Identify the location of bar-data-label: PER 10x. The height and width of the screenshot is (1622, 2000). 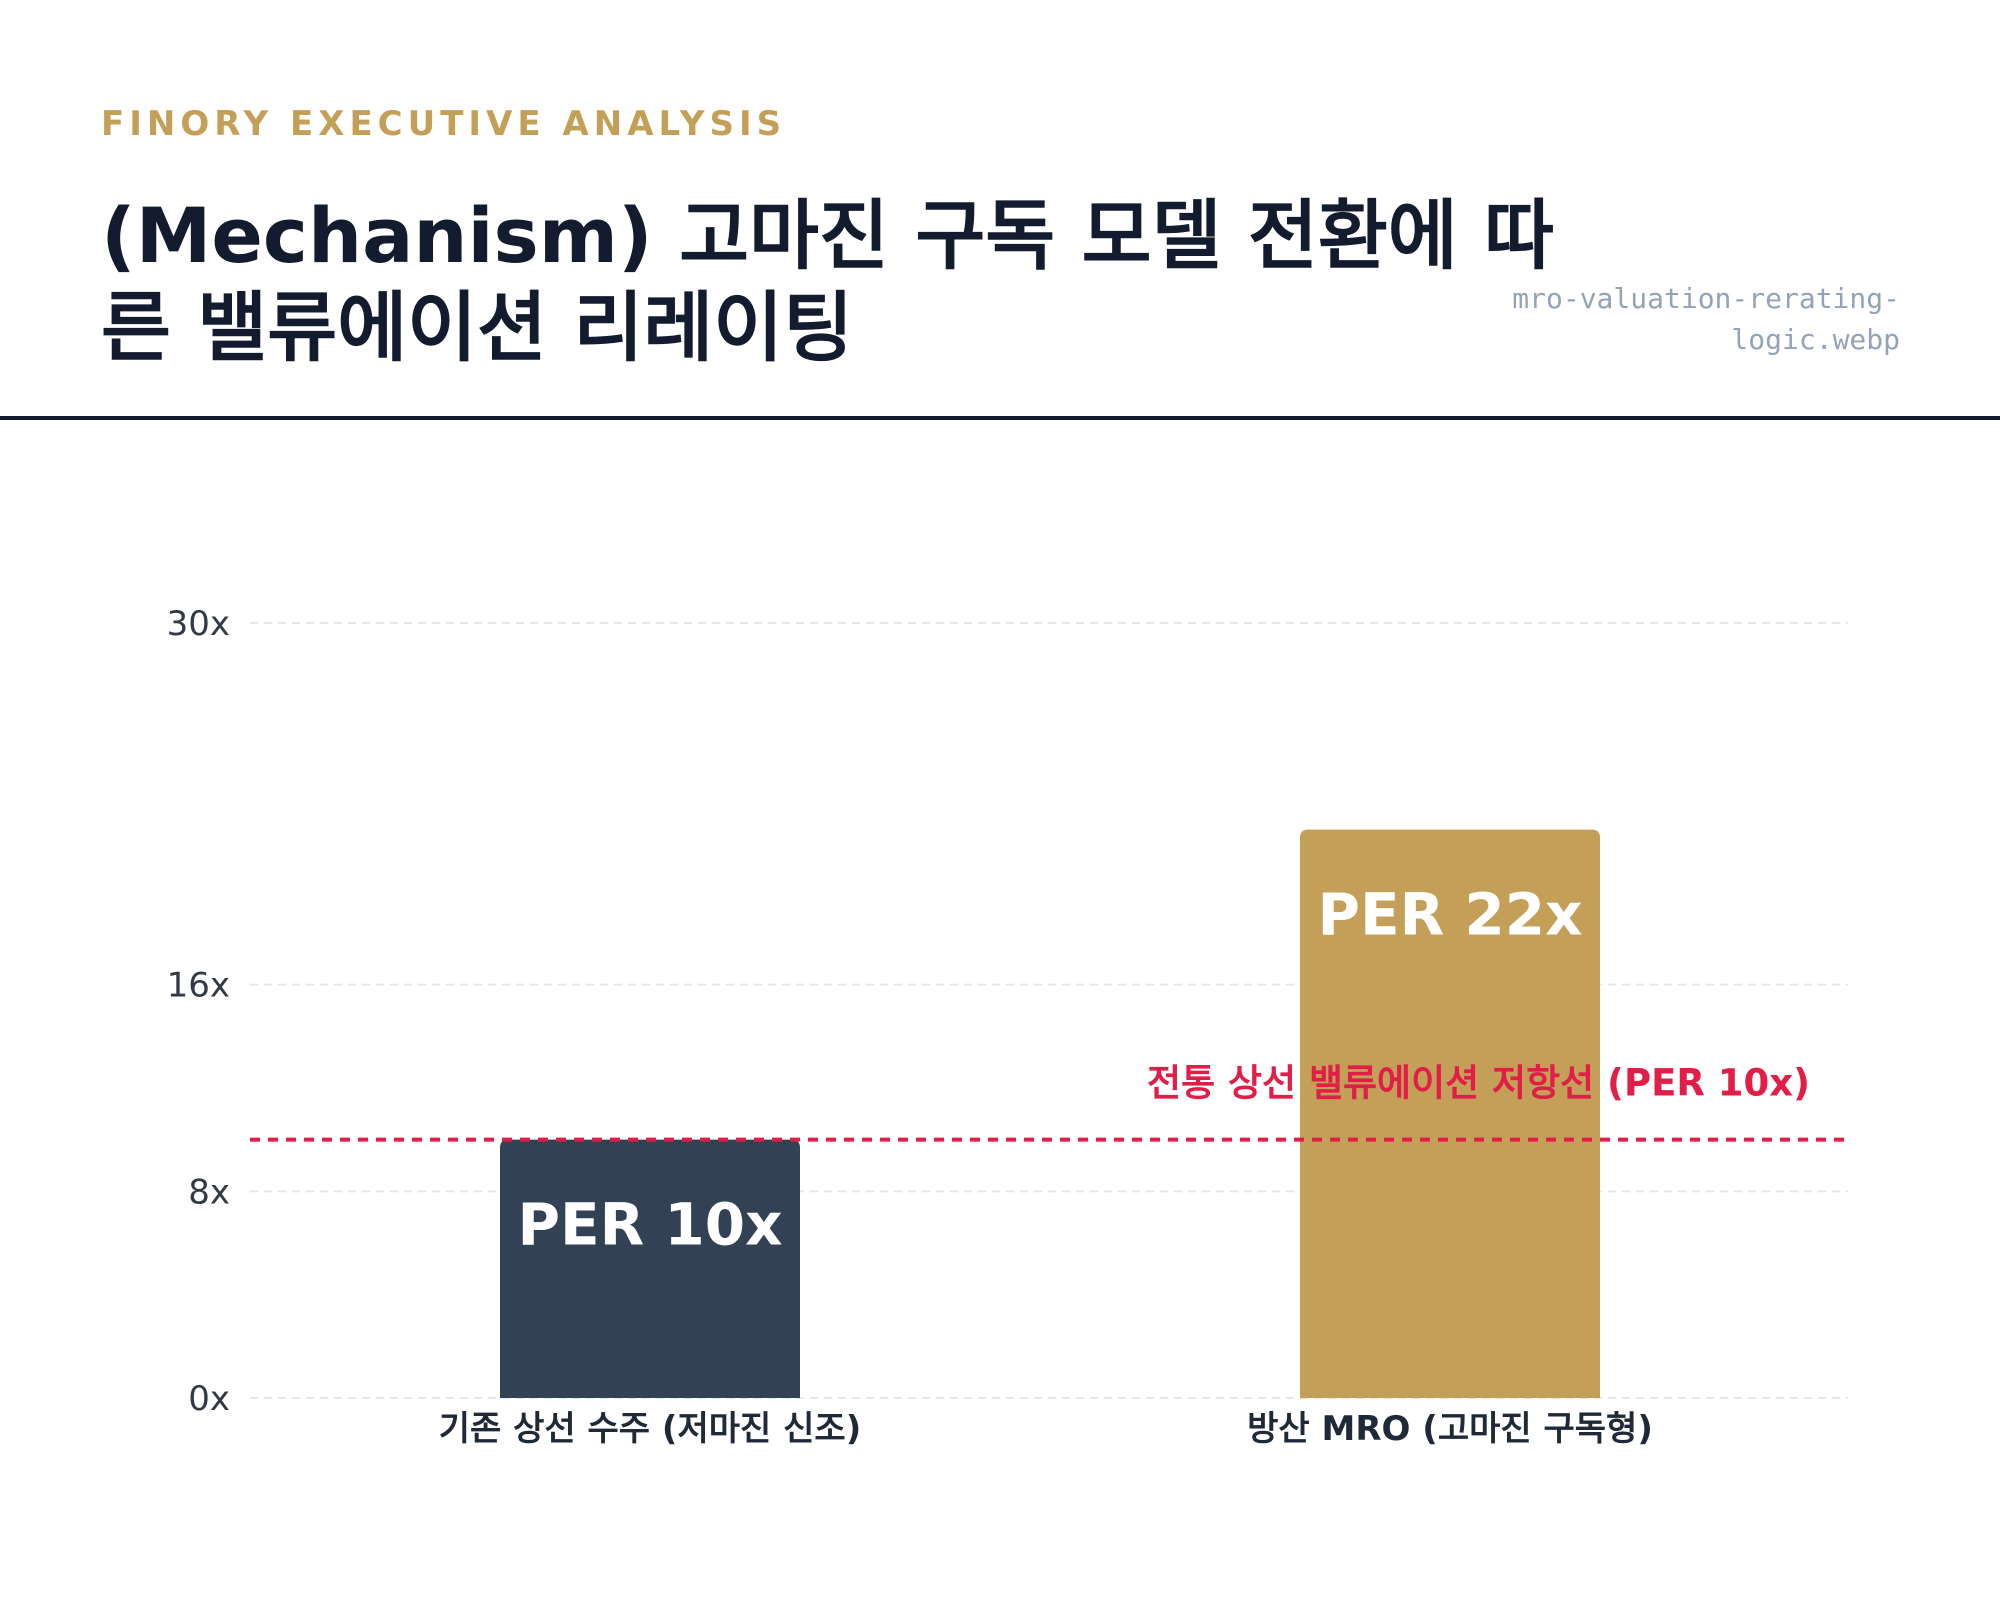
(649, 1225).